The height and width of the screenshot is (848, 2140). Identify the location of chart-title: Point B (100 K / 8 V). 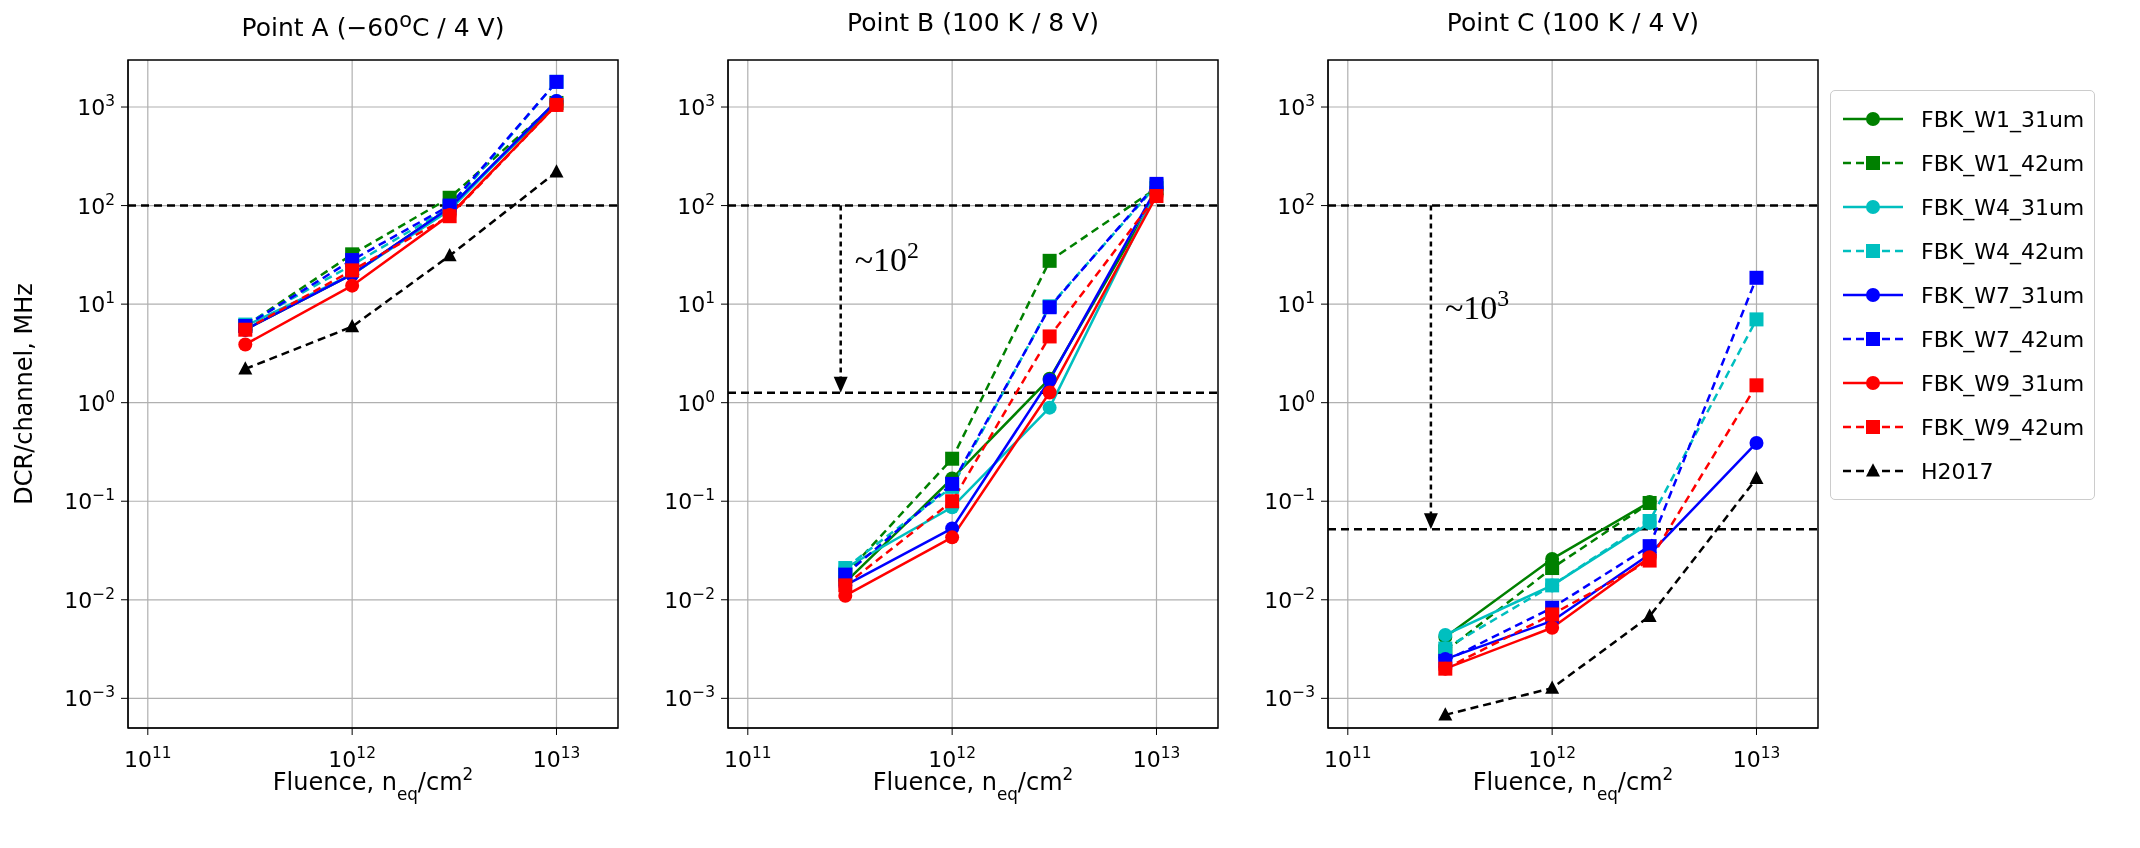
(973, 22).